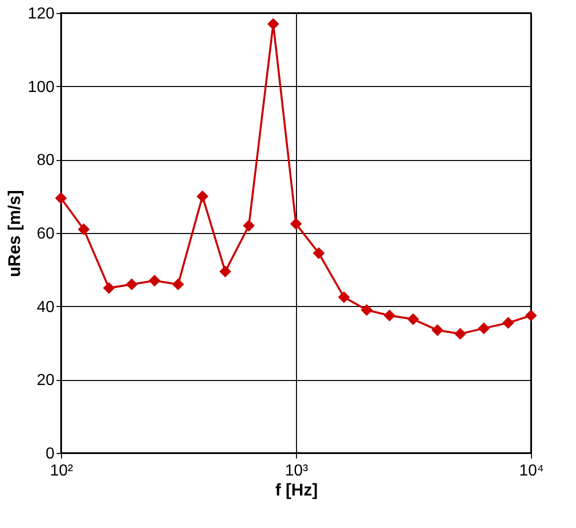 Image resolution: width=576 pixels, height=528 pixels. I want to click on y-tick-label: 60, so click(45, 234).